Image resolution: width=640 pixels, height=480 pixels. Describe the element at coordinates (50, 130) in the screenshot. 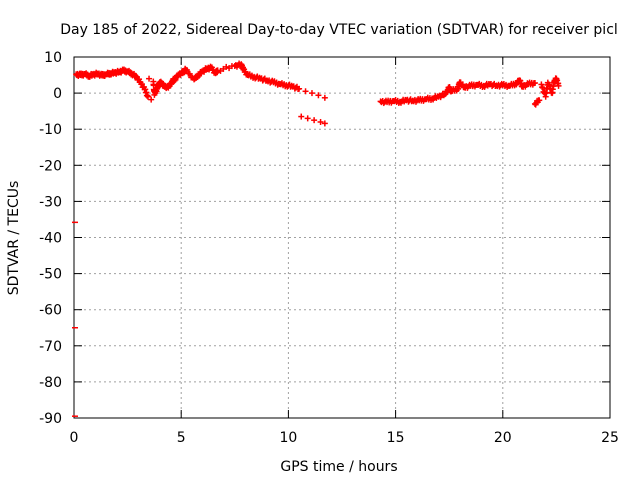

I see `y-tick-label: -10` at that location.